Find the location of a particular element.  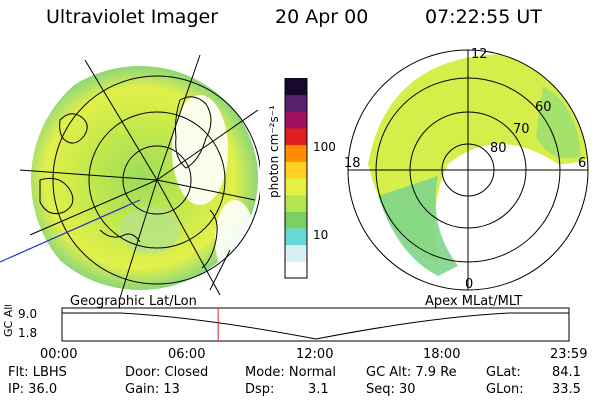

time-tick-1200: 12:00 is located at coordinates (315, 354).